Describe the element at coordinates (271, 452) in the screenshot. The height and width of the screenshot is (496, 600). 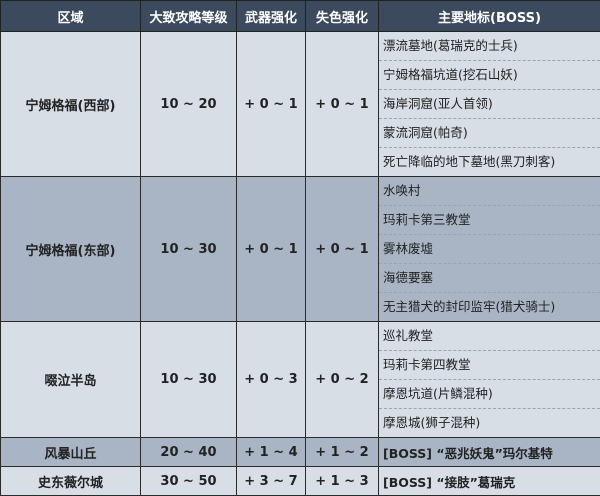
I see `cell-weapon: + 1 ~ 4` at that location.